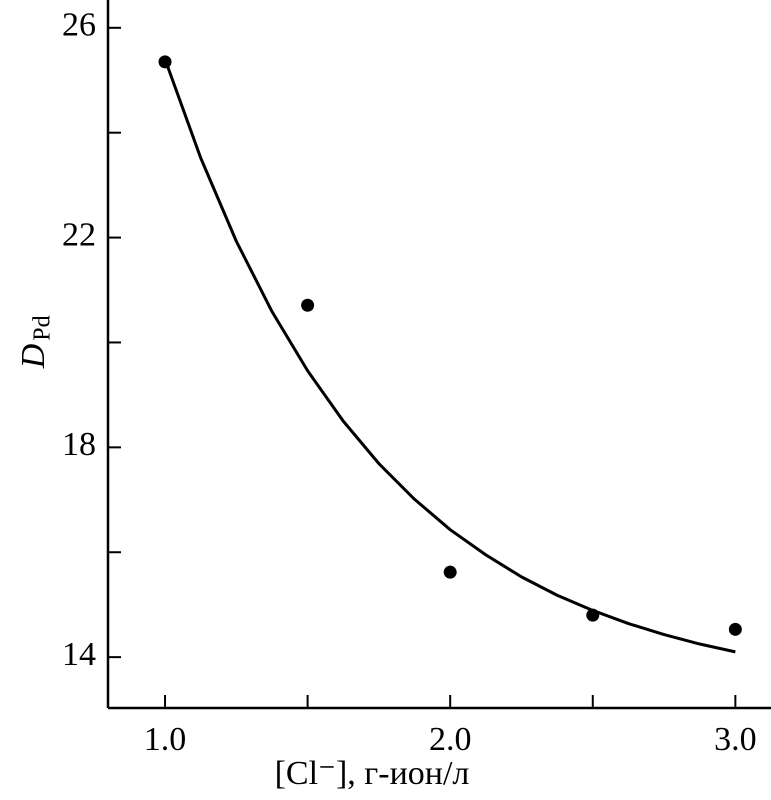 The height and width of the screenshot is (800, 771). What do you see at coordinates (35, 342) in the screenshot?
I see `y-axis-label-group: D Pd` at bounding box center [35, 342].